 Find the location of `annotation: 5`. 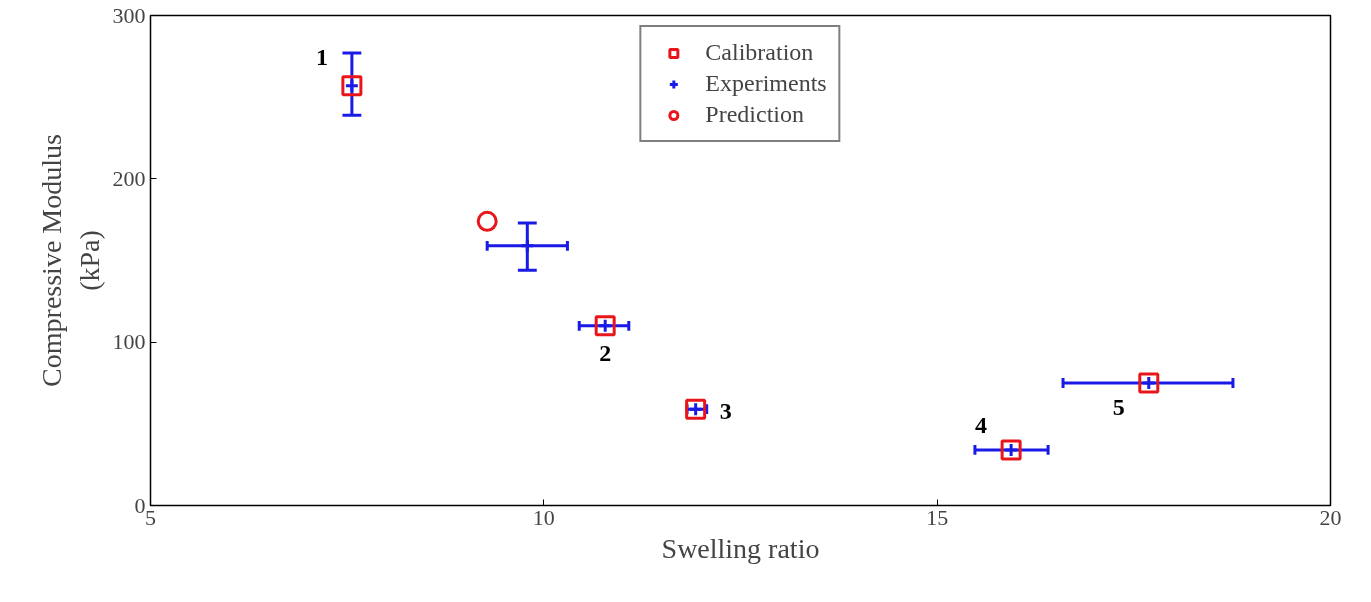

annotation: 5 is located at coordinates (1118, 406).